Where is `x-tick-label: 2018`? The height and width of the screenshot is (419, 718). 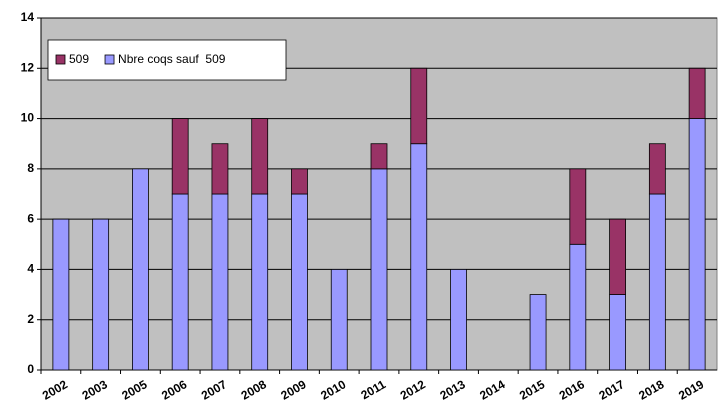
x-tick-label: 2018 is located at coordinates (651, 390).